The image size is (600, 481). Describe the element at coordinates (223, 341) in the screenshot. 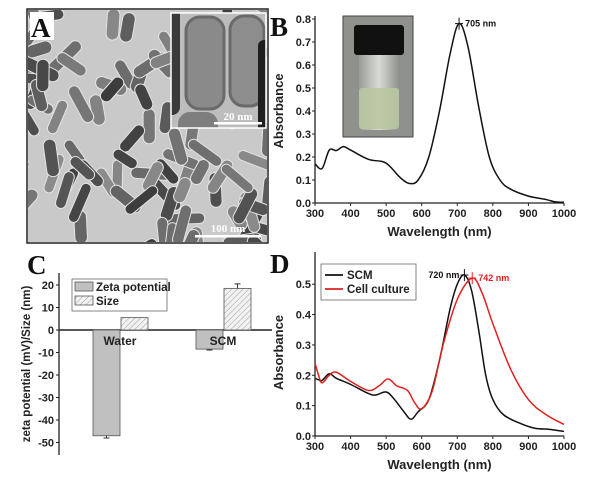

I see `category-label: SCM` at that location.